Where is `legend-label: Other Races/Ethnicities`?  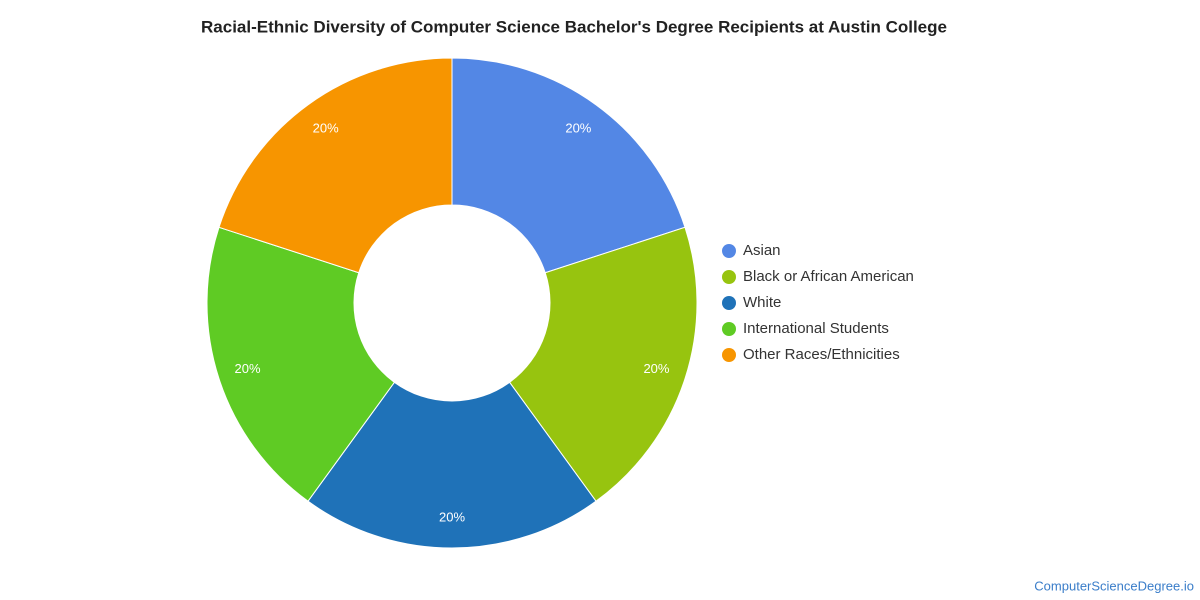
legend-label: Other Races/Ethnicities is located at coordinates (821, 354).